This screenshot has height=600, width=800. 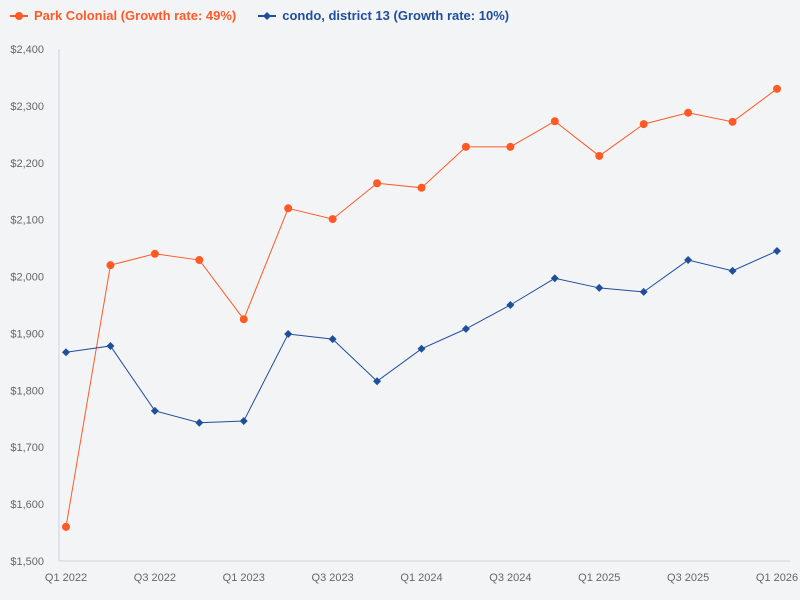 I want to click on circle-marker-icon, so click(x=19, y=15).